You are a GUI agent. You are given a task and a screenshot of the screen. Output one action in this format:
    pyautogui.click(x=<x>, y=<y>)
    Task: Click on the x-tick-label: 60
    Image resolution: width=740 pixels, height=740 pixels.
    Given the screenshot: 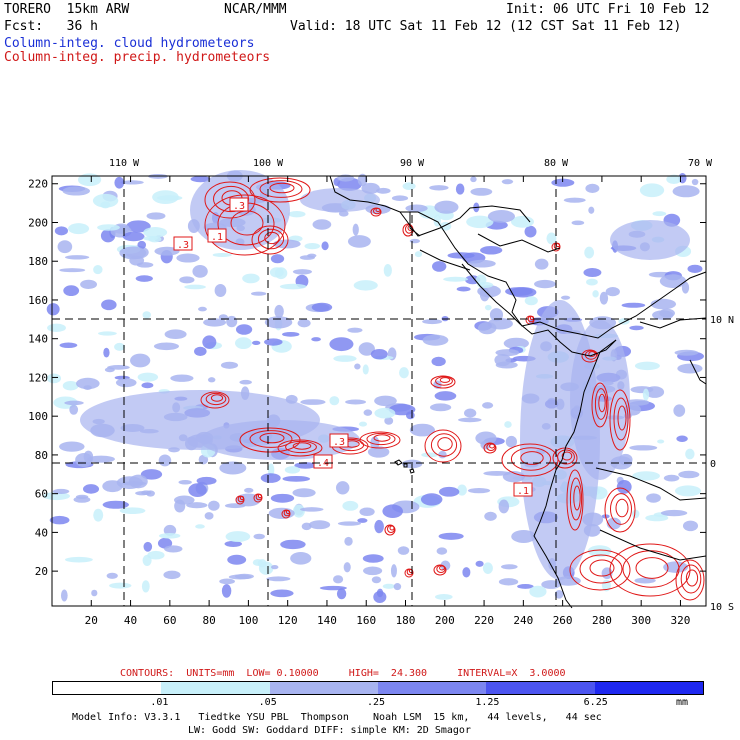 What is the action you would take?
    pyautogui.click(x=169, y=620)
    